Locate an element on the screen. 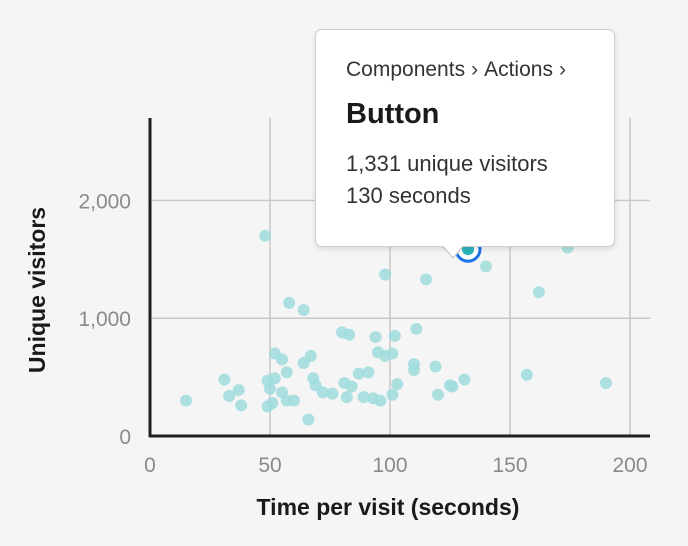 This screenshot has height=546, width=688. tooltip-visitors: 1,331 unique visitors is located at coordinates (447, 163).